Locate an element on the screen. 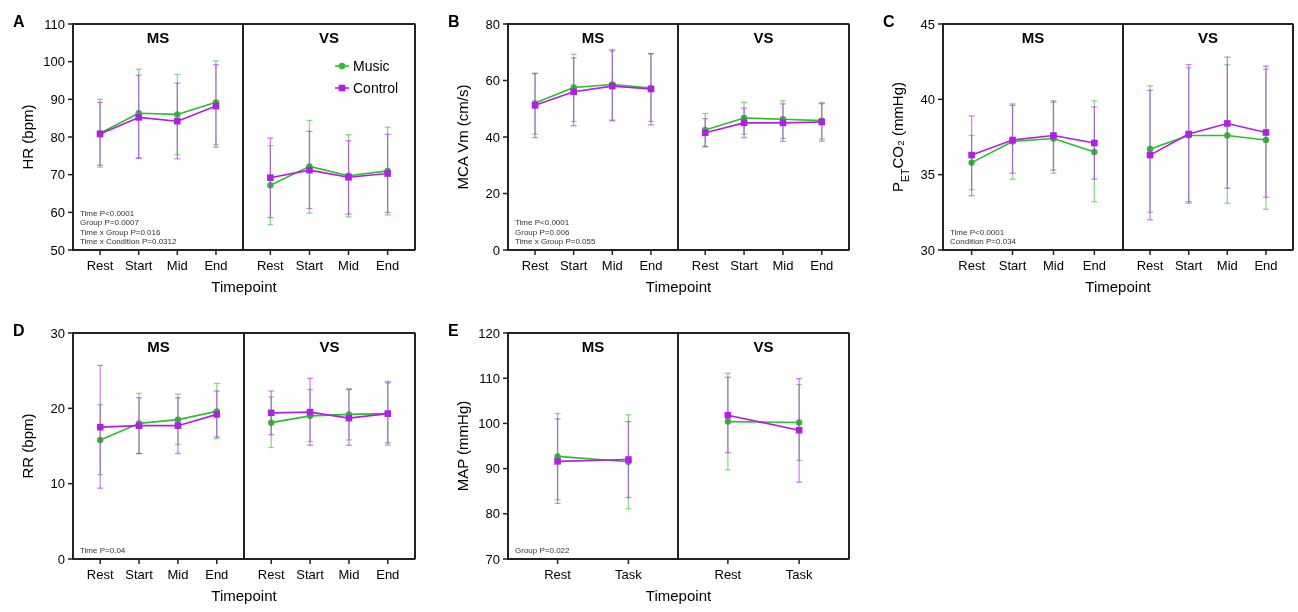 Image resolution: width=1298 pixels, height=612 pixels. text: D is located at coordinates (19, 330).